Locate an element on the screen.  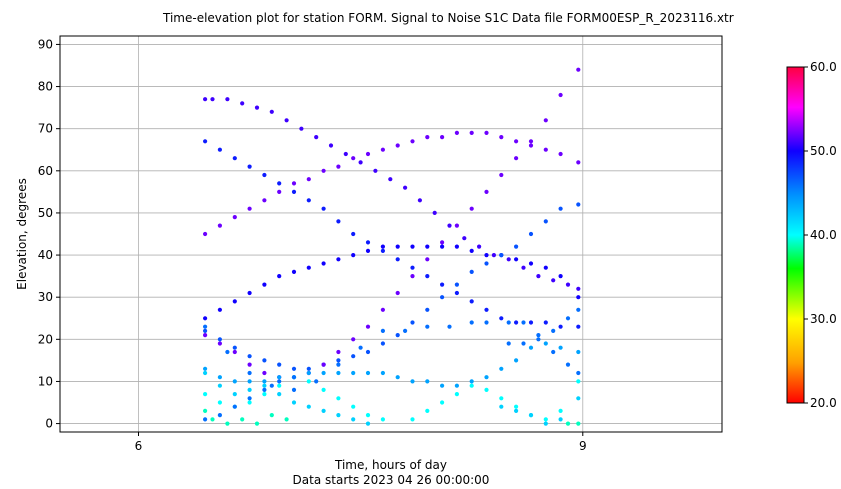
y-tick-label: 30 is located at coordinates (45, 297).